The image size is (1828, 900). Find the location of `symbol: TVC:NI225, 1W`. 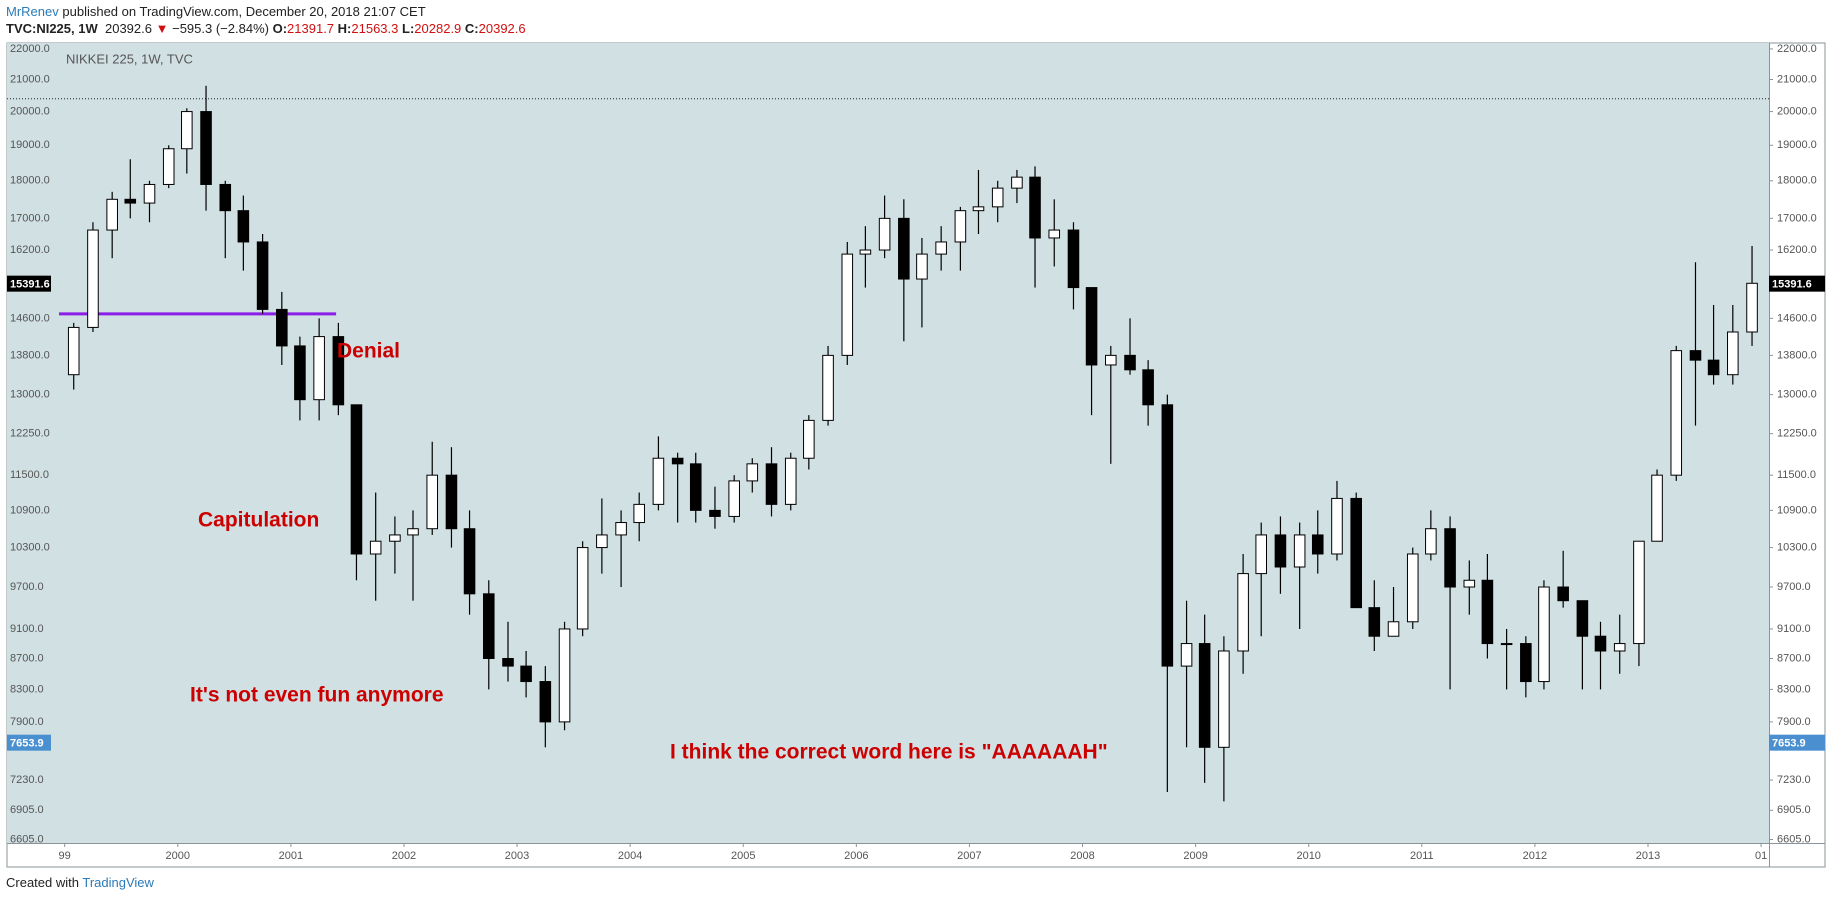

symbol: TVC:NI225, 1W is located at coordinates (52, 28).